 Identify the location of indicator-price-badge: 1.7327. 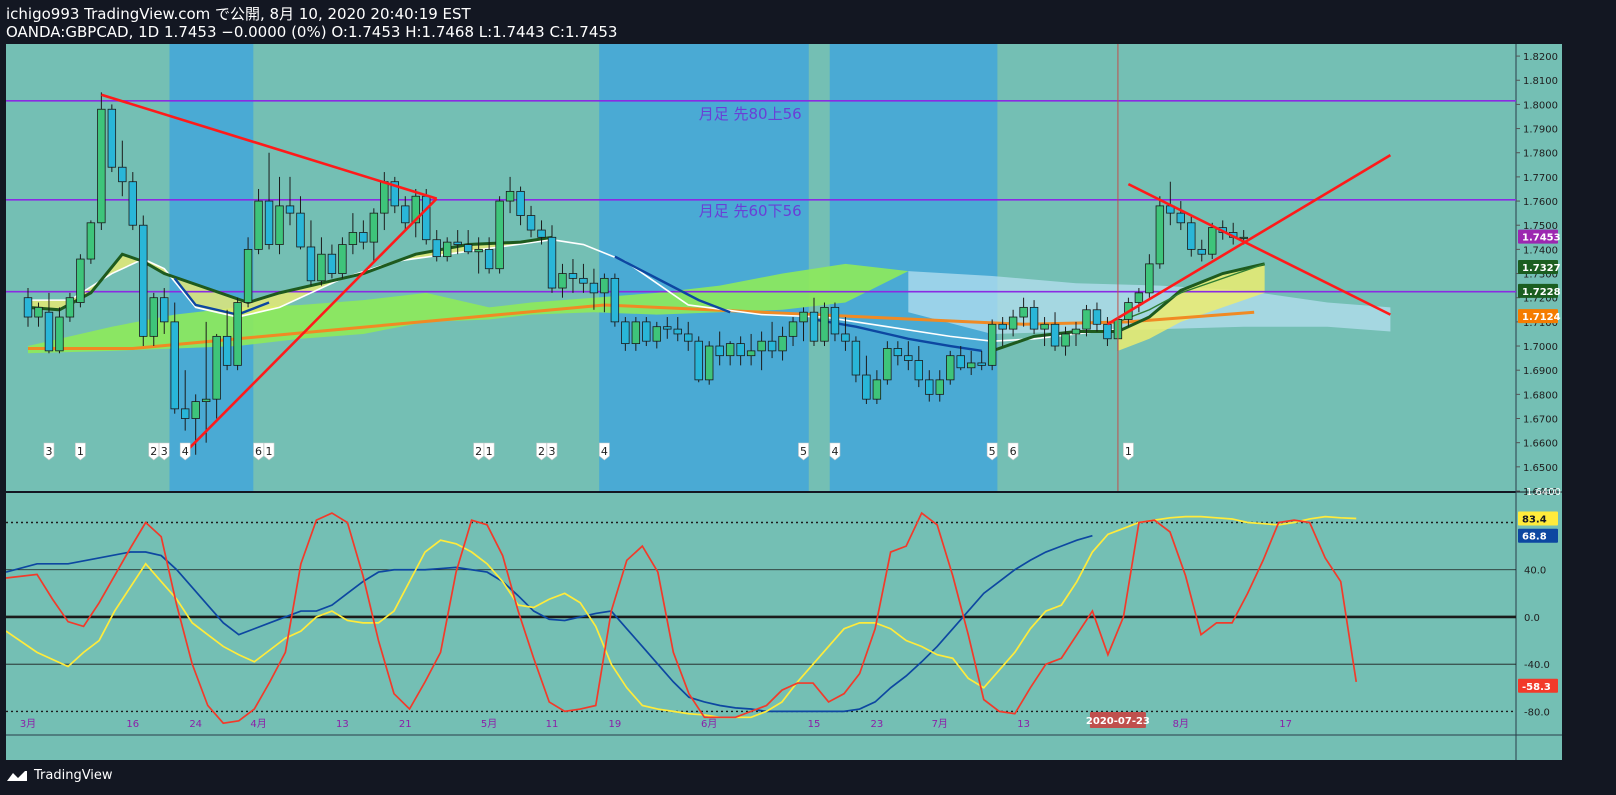
(1539, 267).